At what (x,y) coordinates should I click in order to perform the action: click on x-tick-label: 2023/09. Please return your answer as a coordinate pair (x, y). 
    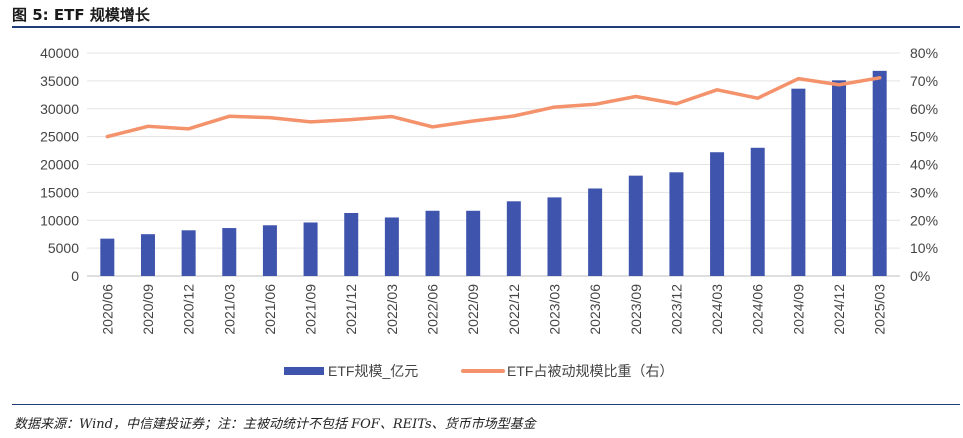
    Looking at the image, I should click on (636, 309).